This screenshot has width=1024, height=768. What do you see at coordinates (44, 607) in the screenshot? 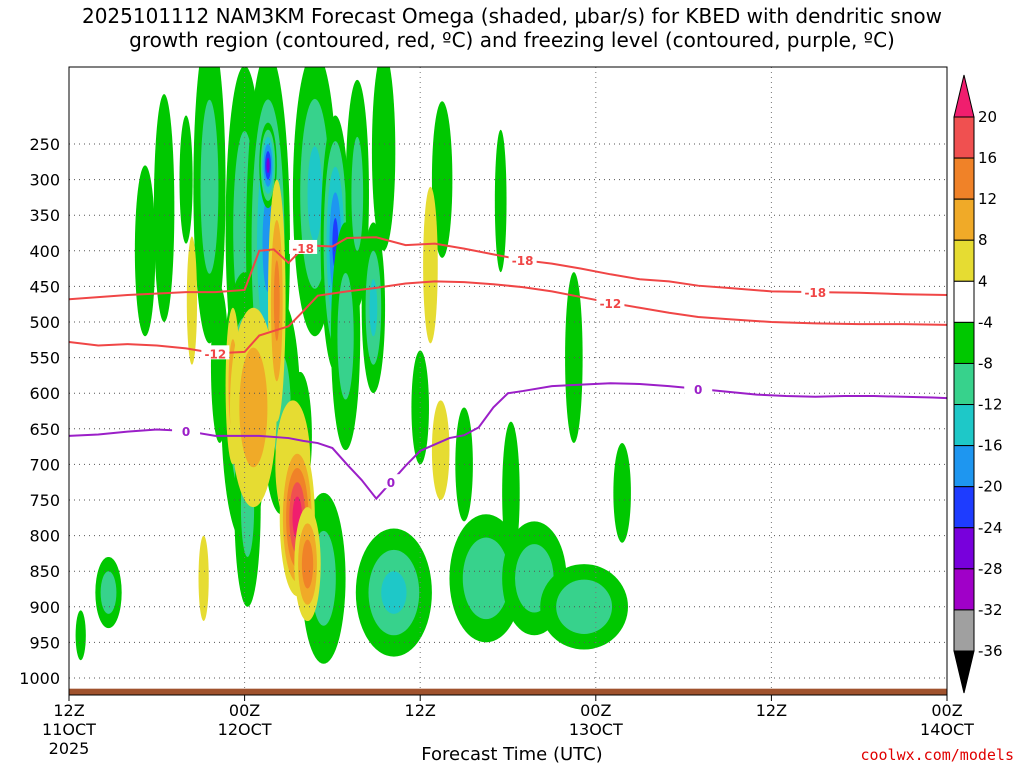
I see `y-tick-900: 900` at bounding box center [44, 607].